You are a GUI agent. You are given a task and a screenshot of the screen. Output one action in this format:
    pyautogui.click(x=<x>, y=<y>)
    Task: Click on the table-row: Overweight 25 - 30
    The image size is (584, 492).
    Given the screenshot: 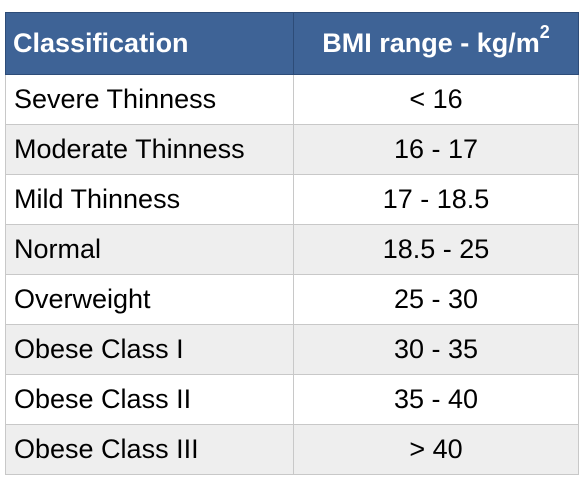 What is the action you would take?
    pyautogui.click(x=292, y=299)
    